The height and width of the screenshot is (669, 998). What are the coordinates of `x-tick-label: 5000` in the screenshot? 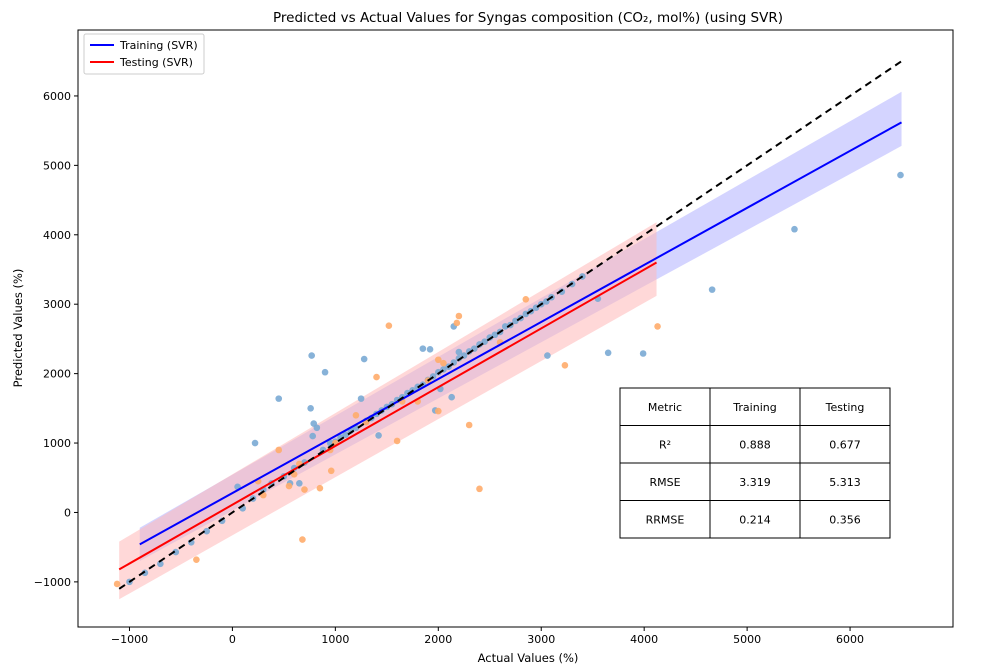 It's located at (747, 639).